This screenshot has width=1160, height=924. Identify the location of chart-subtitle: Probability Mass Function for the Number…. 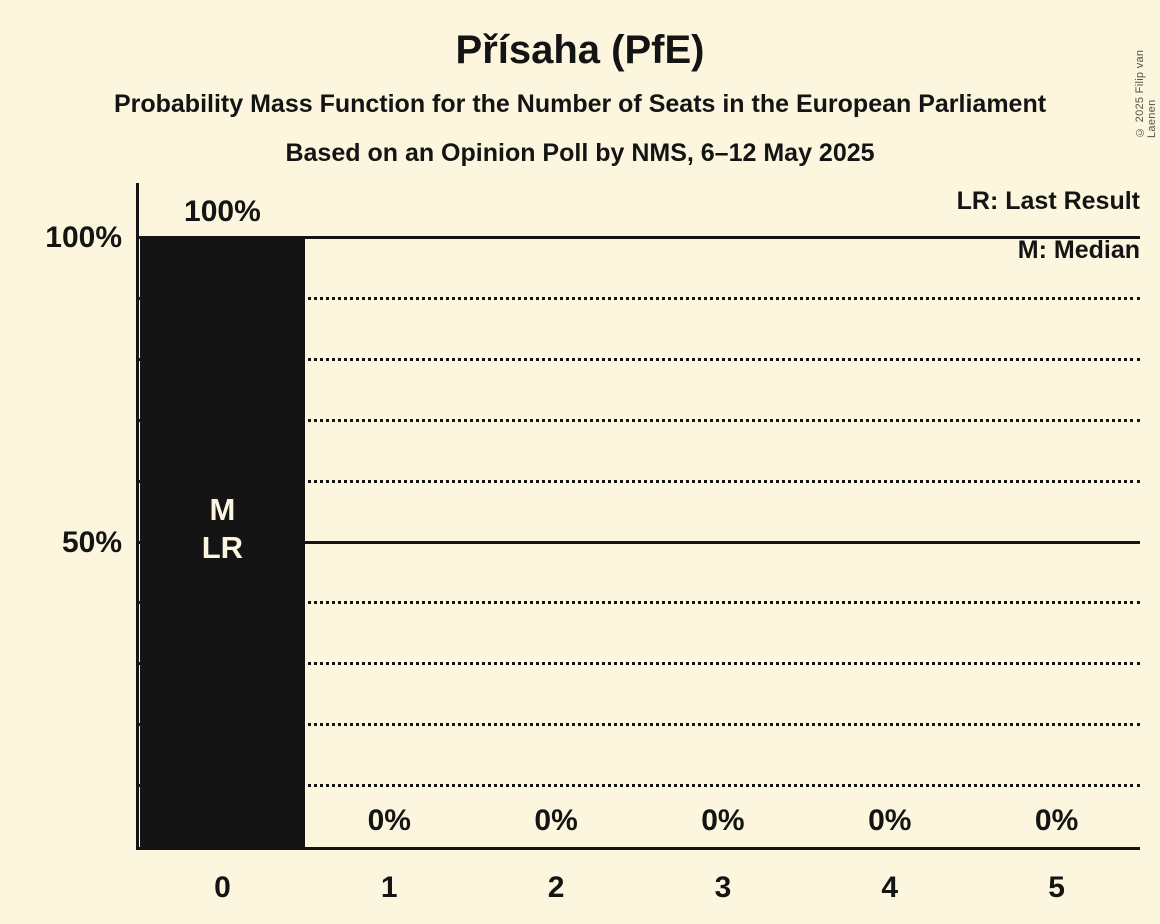
(580, 104).